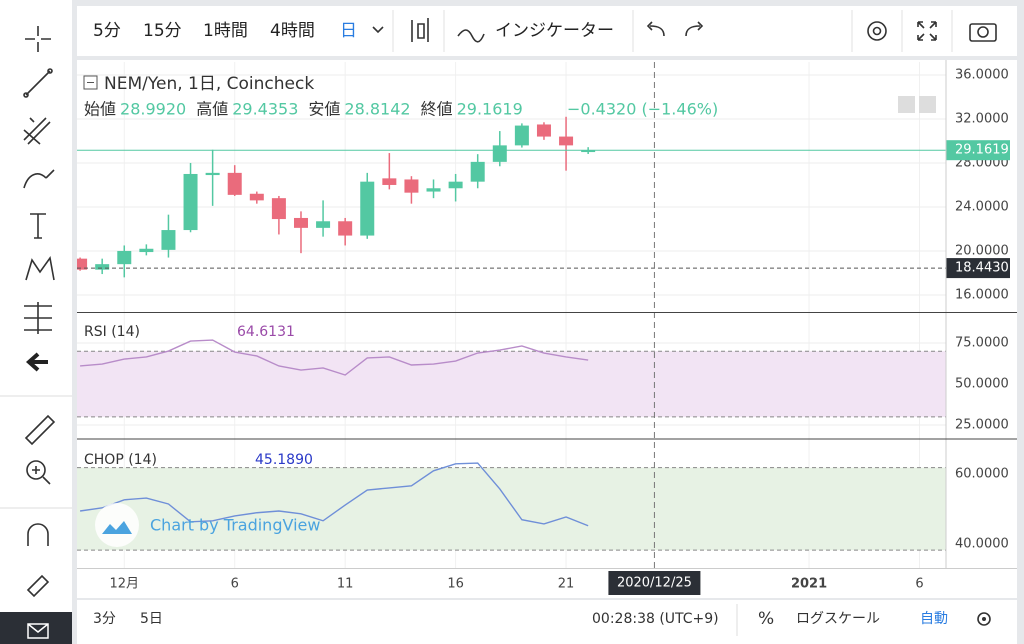  I want to click on crosshair-label: 2020/12/25, so click(654, 583).